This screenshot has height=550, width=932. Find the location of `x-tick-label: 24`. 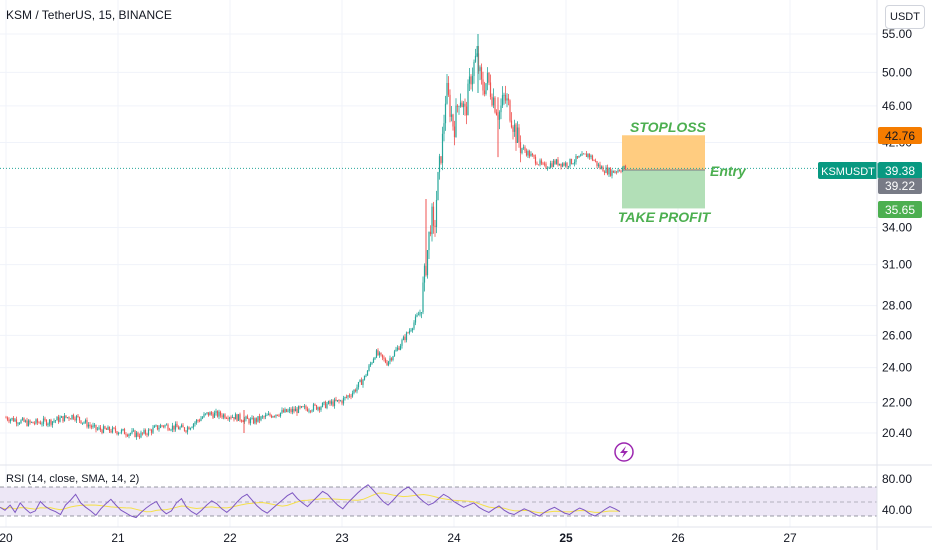

x-tick-label: 24 is located at coordinates (454, 538).